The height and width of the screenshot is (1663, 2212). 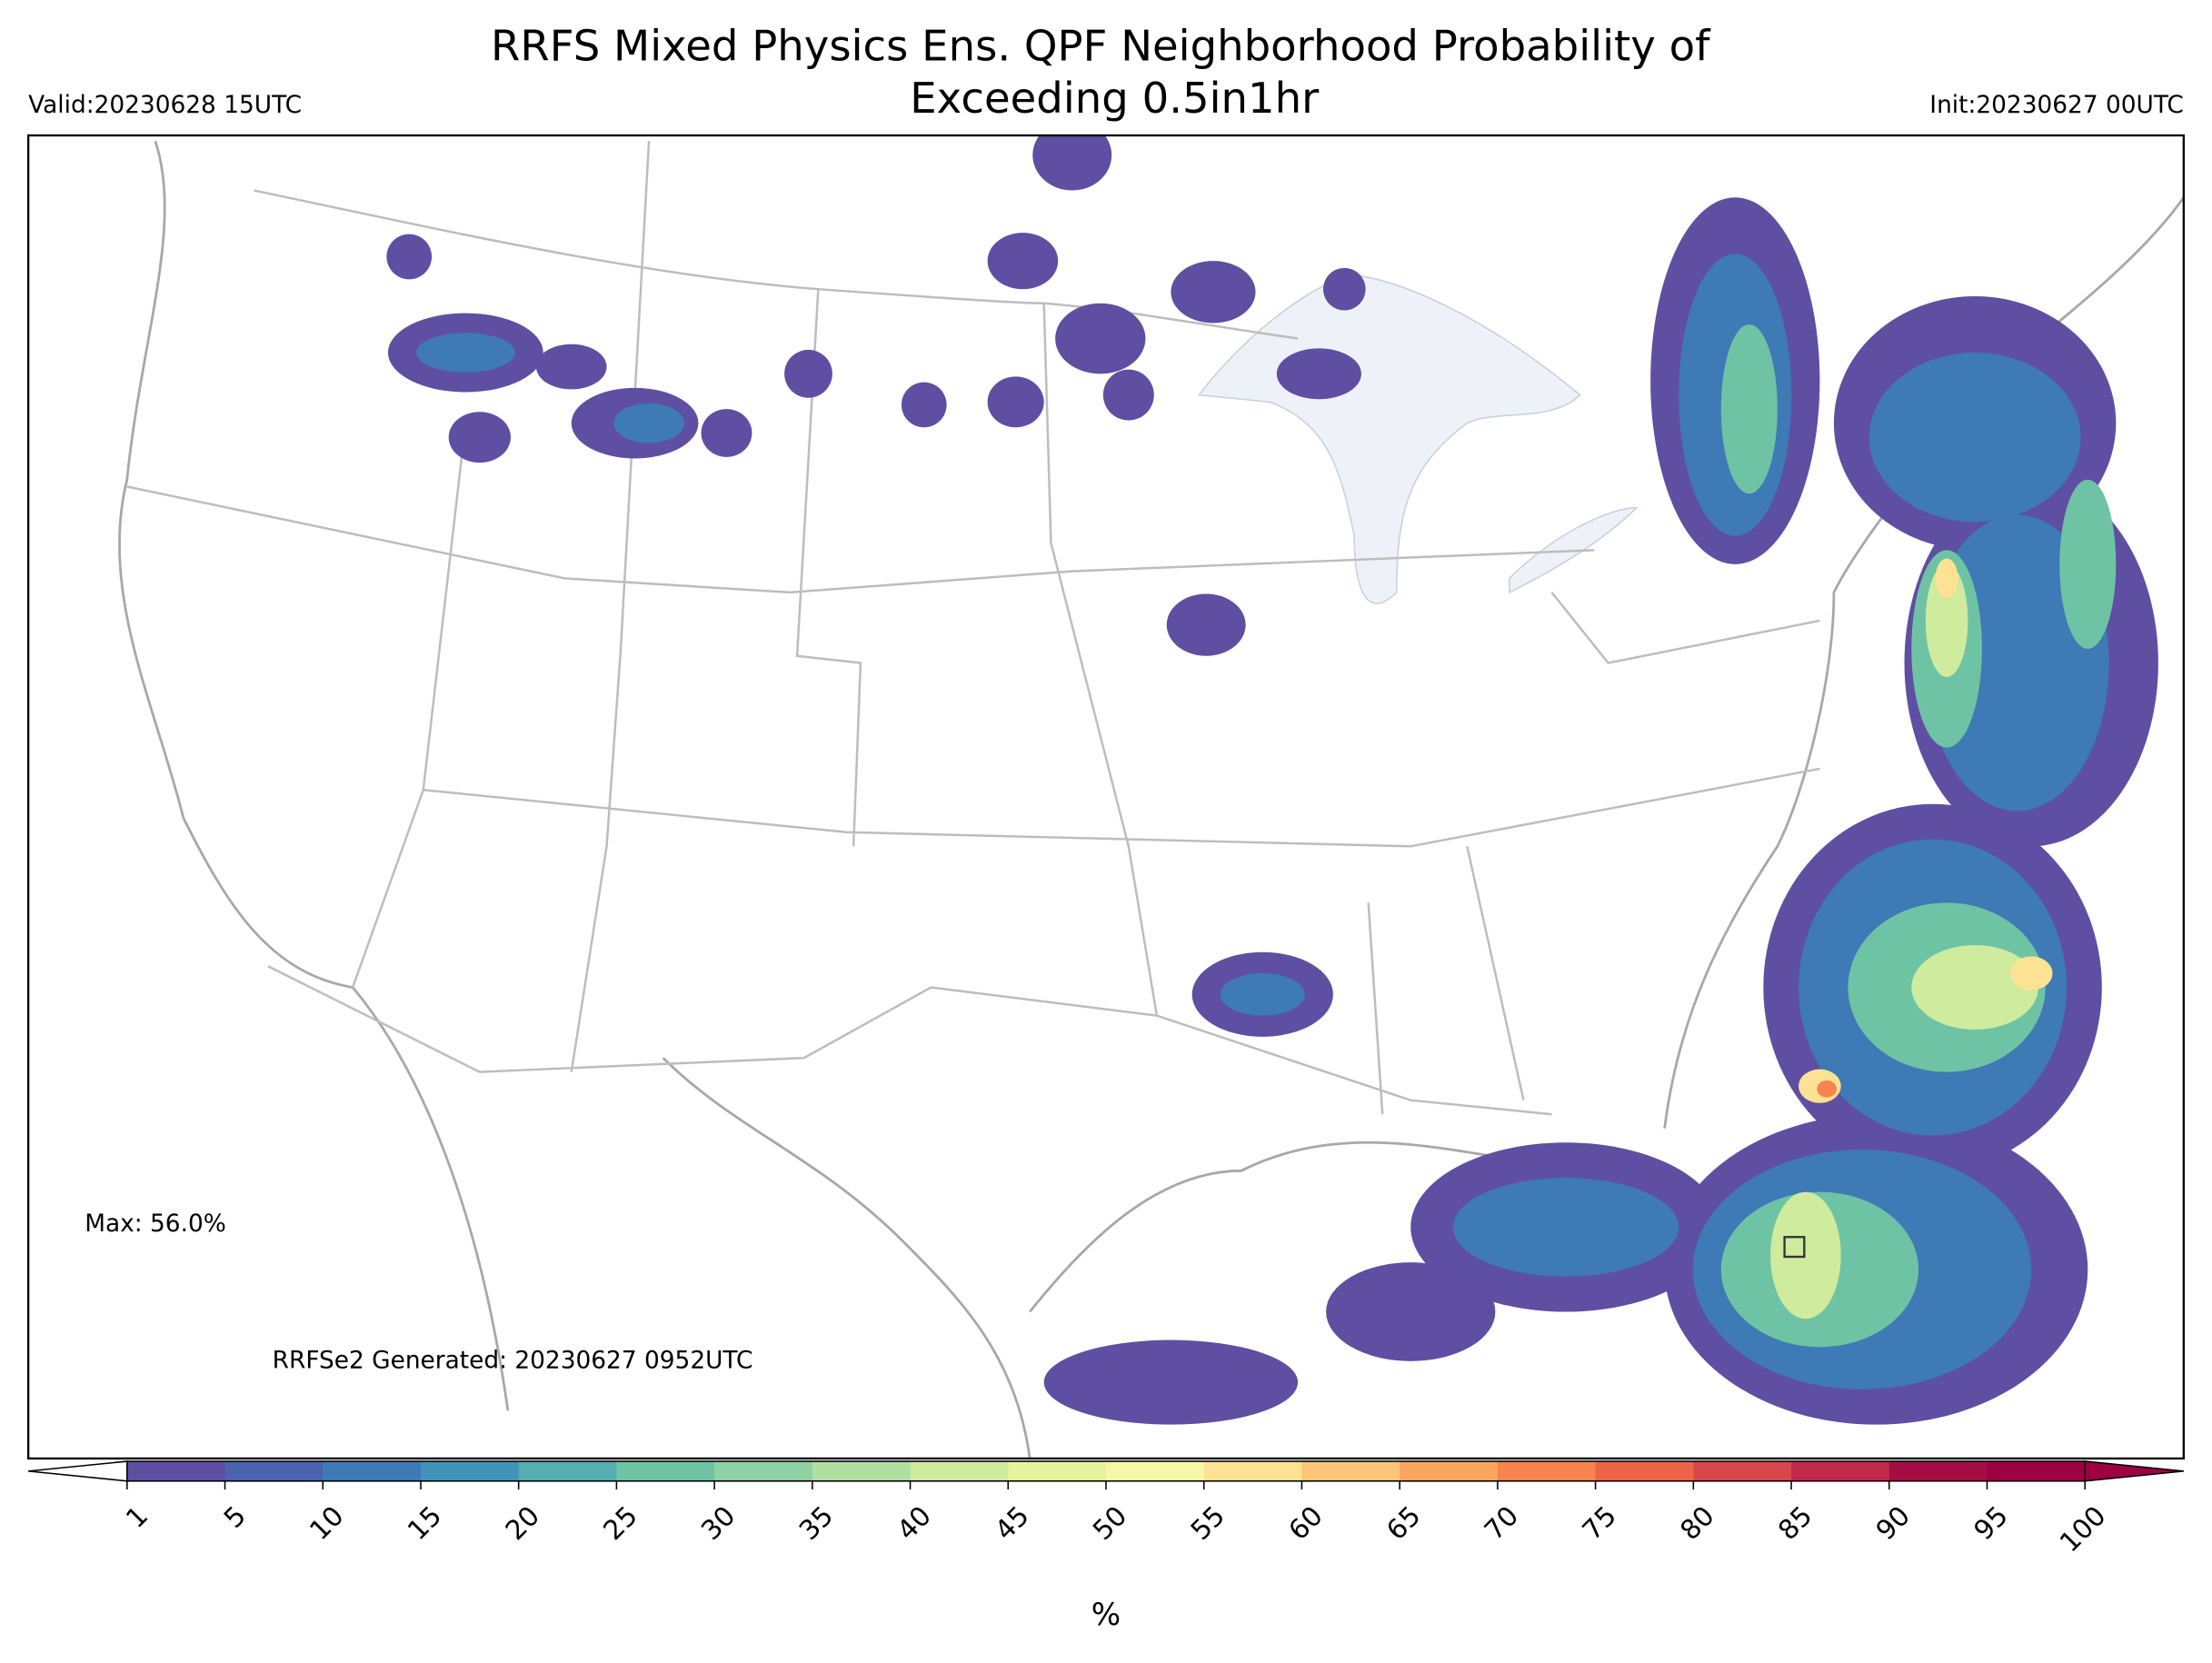 What do you see at coordinates (1389, 439) in the screenshot?
I see `great-lakes` at bounding box center [1389, 439].